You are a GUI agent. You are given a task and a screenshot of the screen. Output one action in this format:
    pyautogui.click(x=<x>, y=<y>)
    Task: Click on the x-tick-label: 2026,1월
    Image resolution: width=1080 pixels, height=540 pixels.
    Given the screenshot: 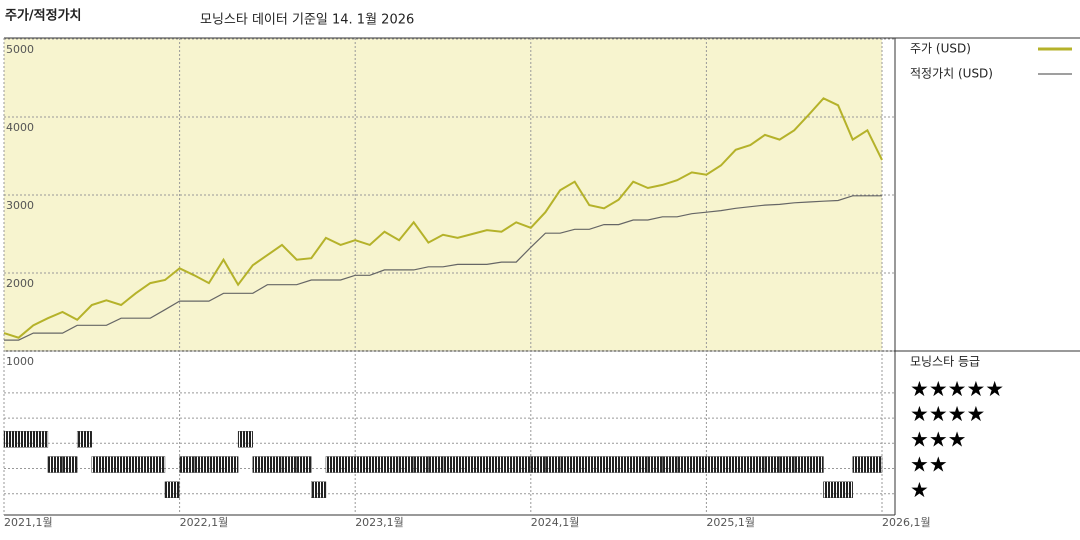 What is the action you would take?
    pyautogui.click(x=906, y=522)
    